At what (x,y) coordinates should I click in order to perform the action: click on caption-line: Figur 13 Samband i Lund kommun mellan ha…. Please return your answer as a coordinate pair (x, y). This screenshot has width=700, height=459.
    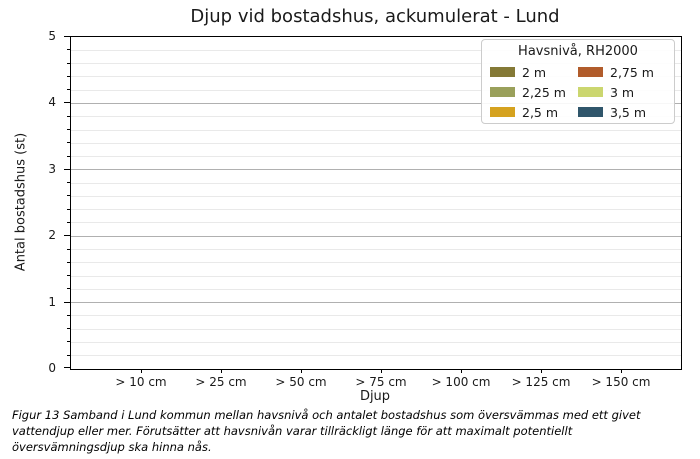
    Looking at the image, I should click on (326, 415).